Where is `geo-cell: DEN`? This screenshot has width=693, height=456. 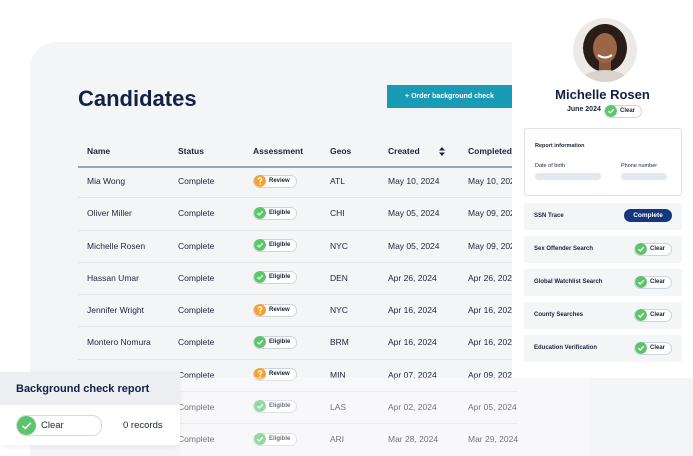 geo-cell: DEN is located at coordinates (339, 277).